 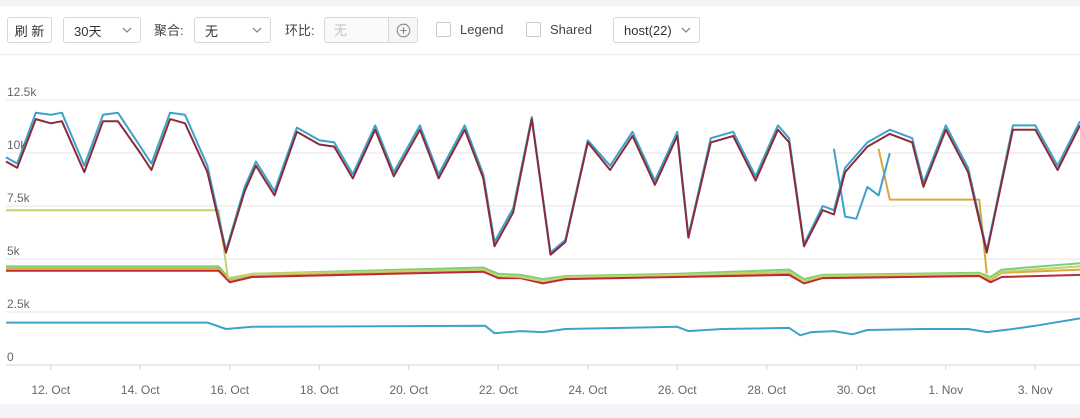 What do you see at coordinates (229, 390) in the screenshot?
I see `x-tick-label: 16. Oct` at bounding box center [229, 390].